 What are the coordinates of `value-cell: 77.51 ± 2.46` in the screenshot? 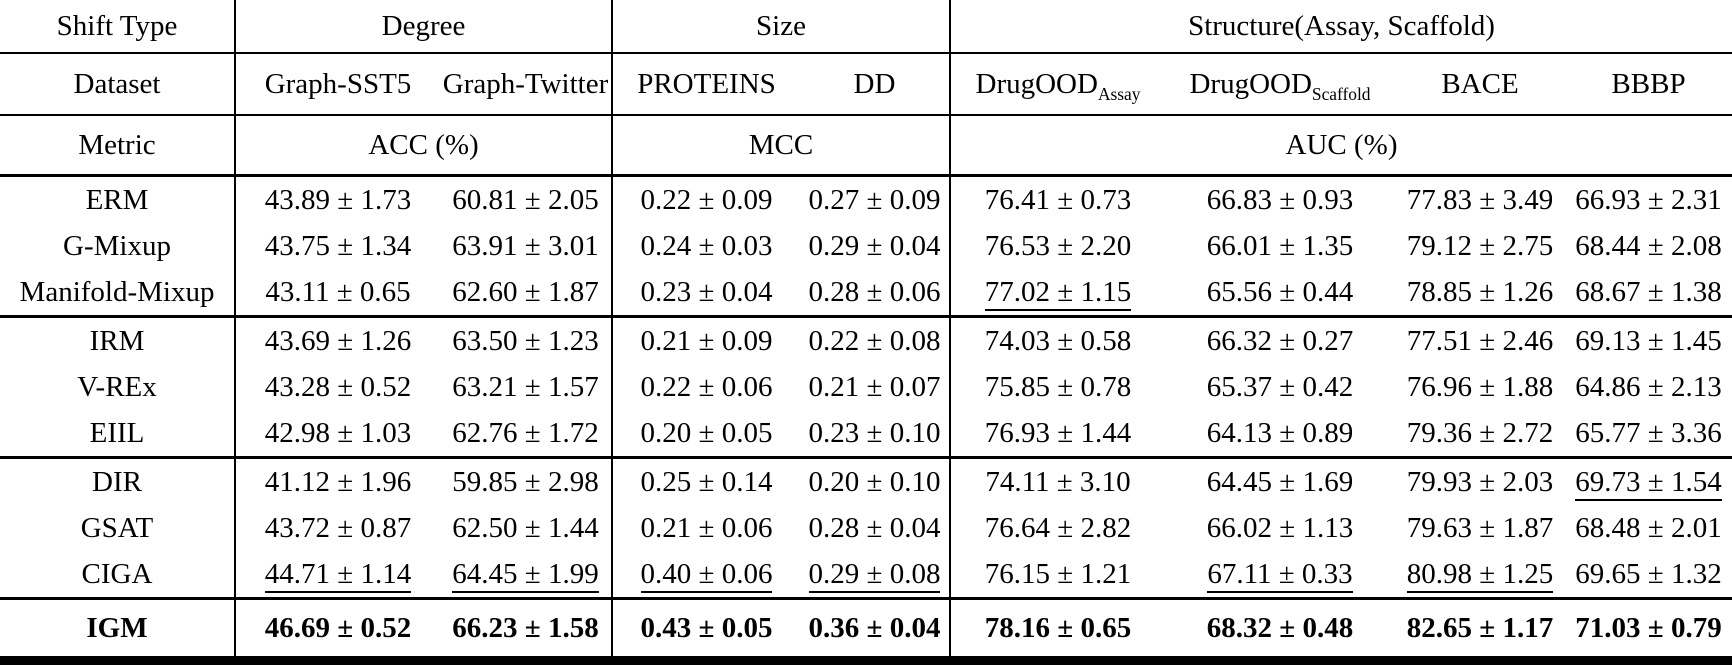 It's located at (1480, 339).